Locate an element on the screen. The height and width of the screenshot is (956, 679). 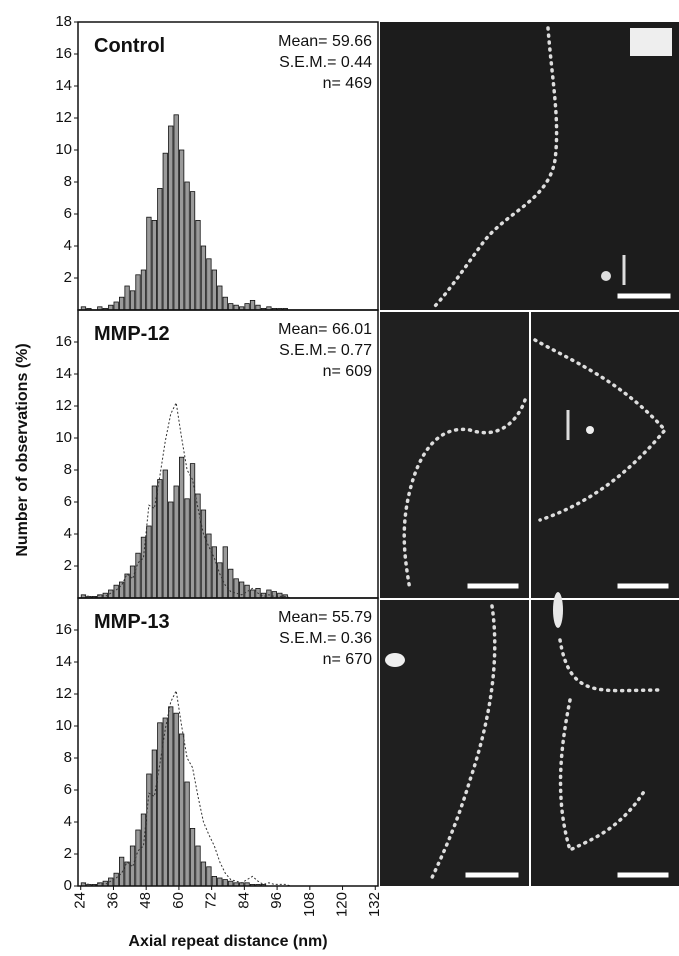
panel-title: MMP-13 is located at coordinates (132, 622).